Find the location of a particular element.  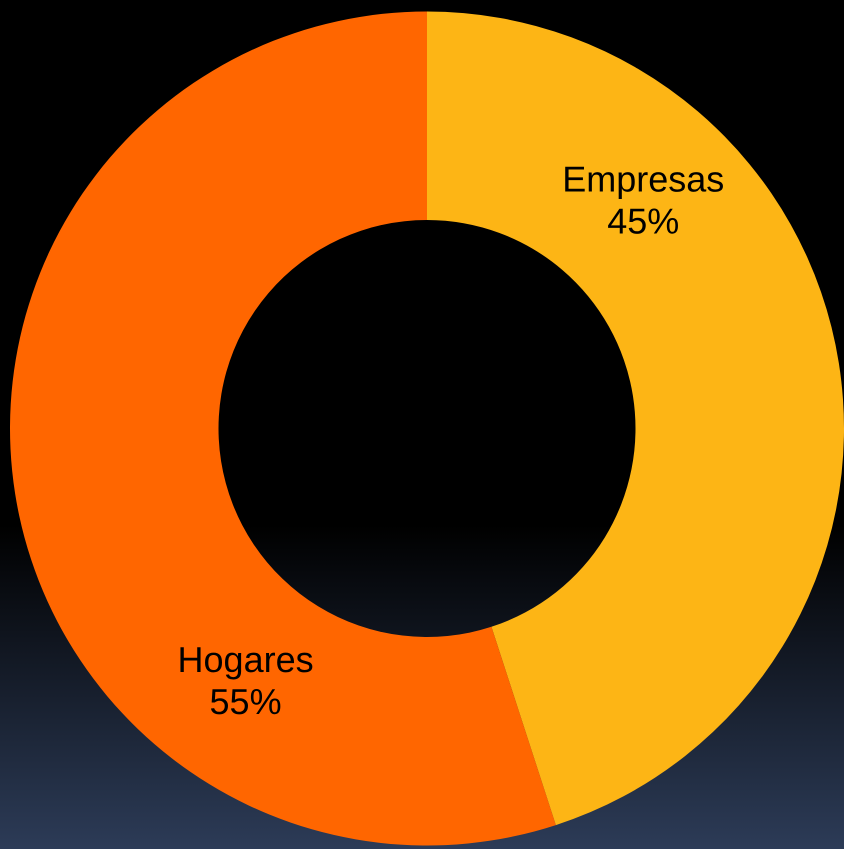

data-label: 45% is located at coordinates (643, 221).